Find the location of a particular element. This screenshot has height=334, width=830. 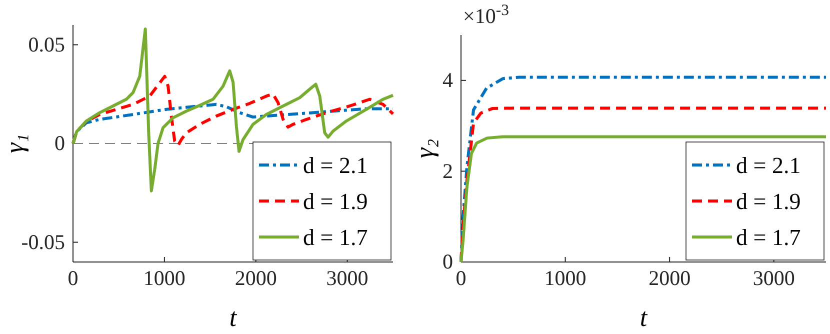

text: ×10$^{-3}$ is located at coordinates (486, 15).